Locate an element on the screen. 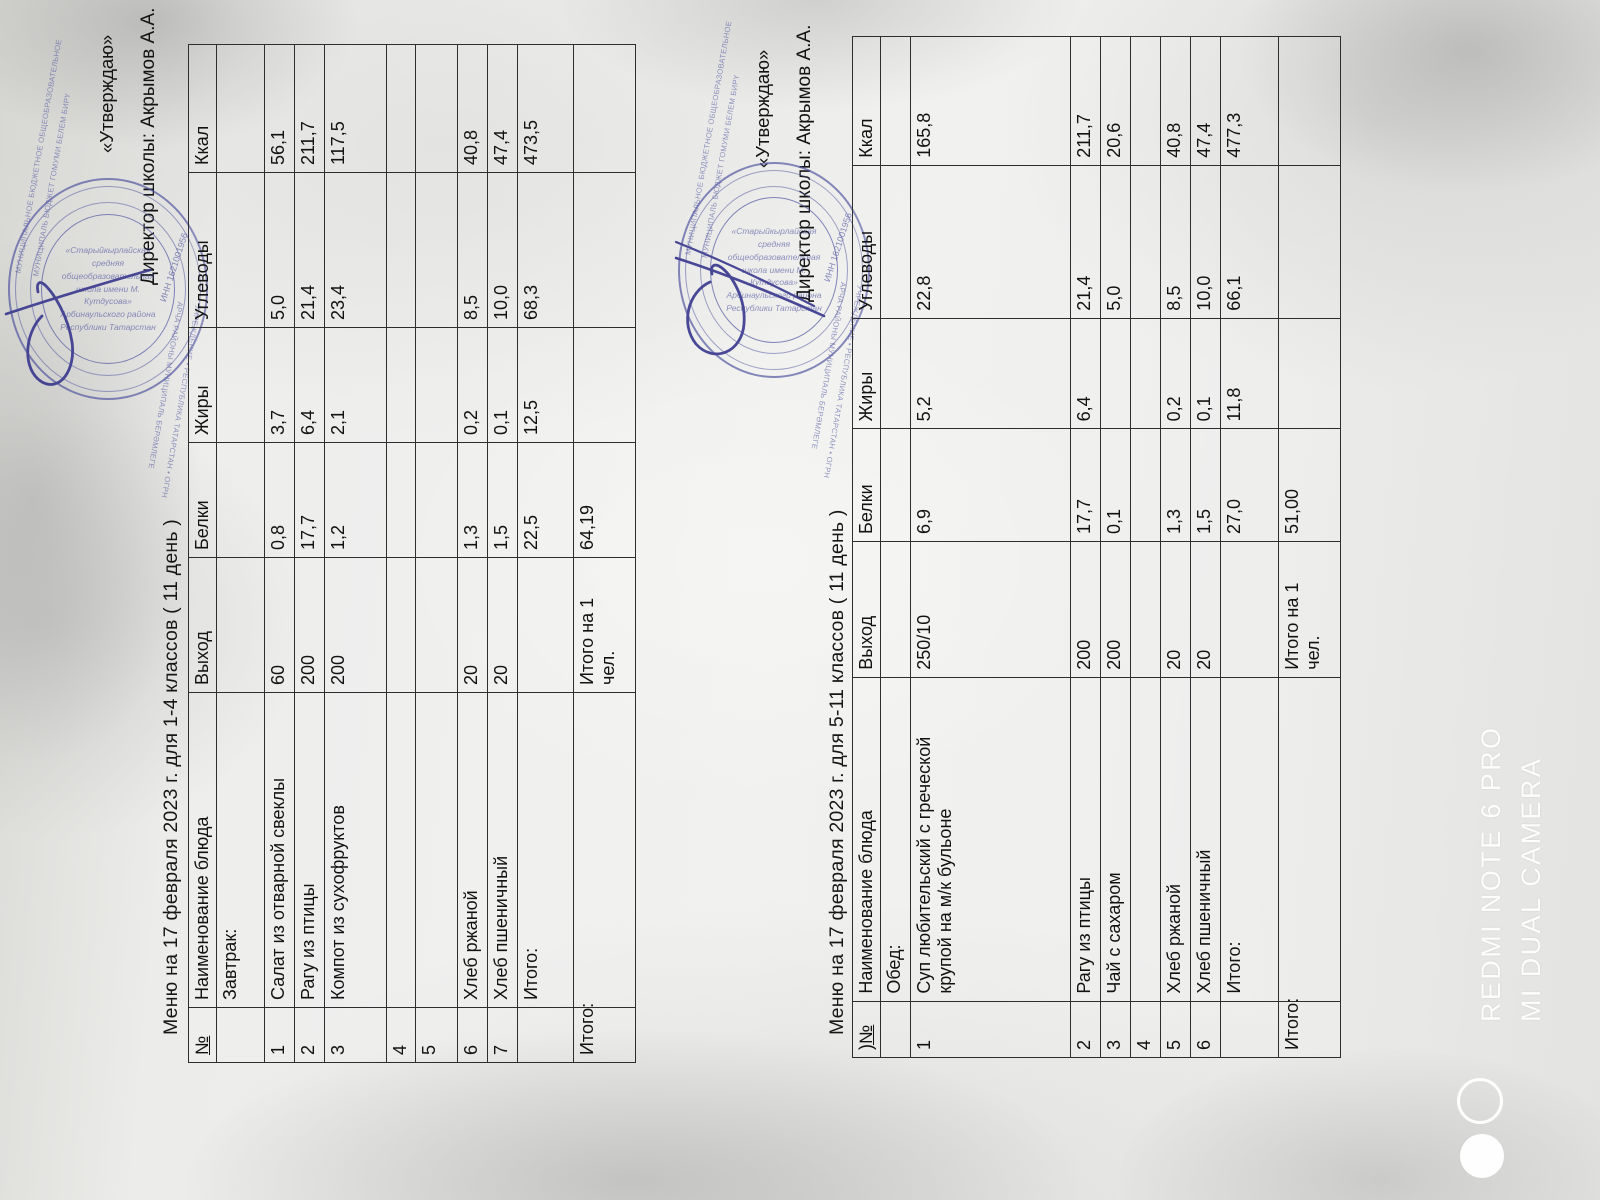 The image size is (1600, 1200). cell-carbs: 23,4 is located at coordinates (355, 250).